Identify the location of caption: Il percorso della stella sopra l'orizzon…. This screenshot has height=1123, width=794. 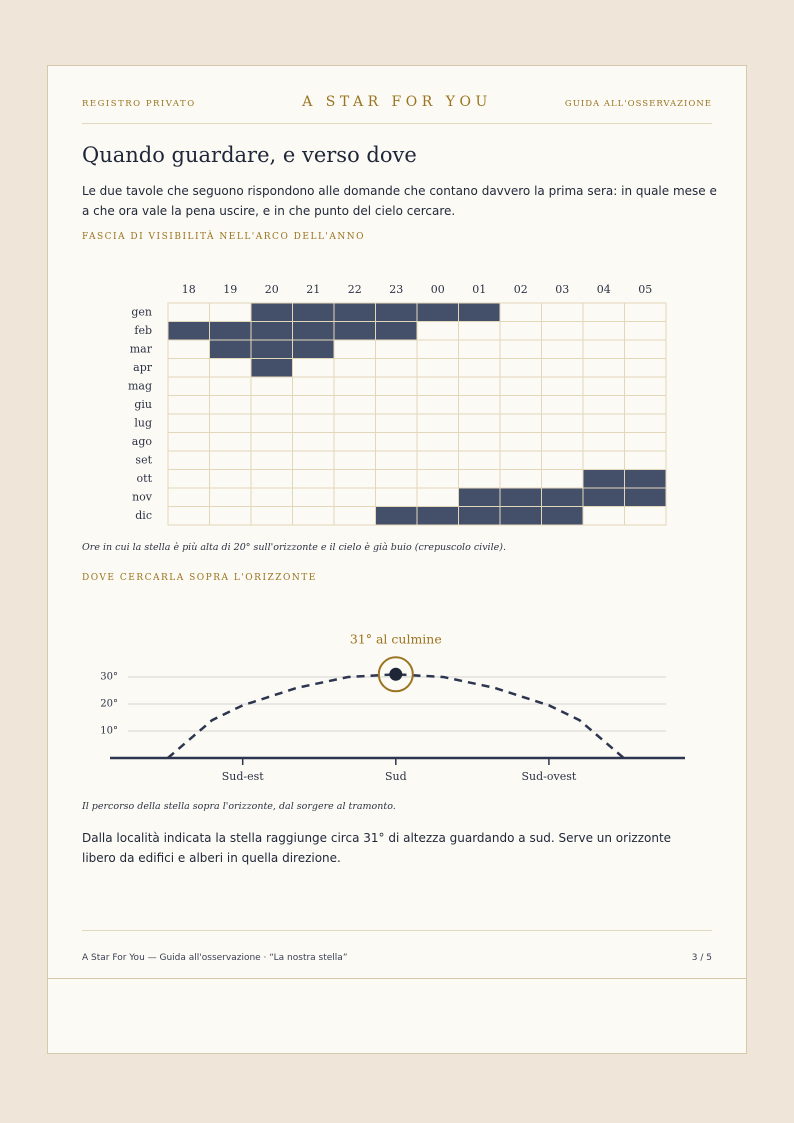
(239, 806).